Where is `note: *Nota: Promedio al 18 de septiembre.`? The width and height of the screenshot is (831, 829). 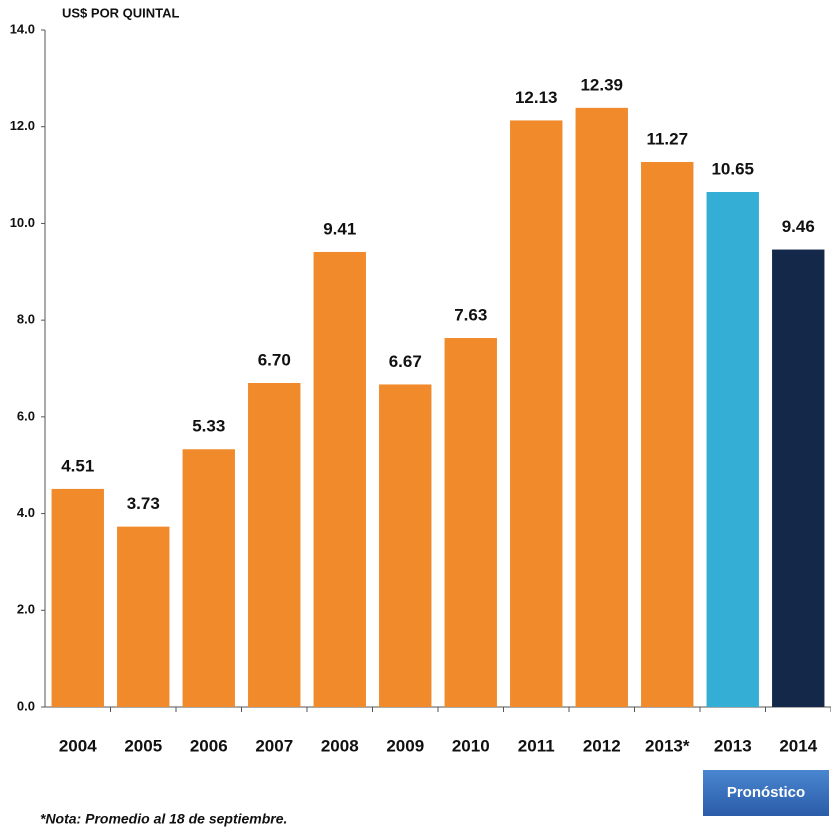
note: *Nota: Promedio al 18 de septiembre. is located at coordinates (163, 819).